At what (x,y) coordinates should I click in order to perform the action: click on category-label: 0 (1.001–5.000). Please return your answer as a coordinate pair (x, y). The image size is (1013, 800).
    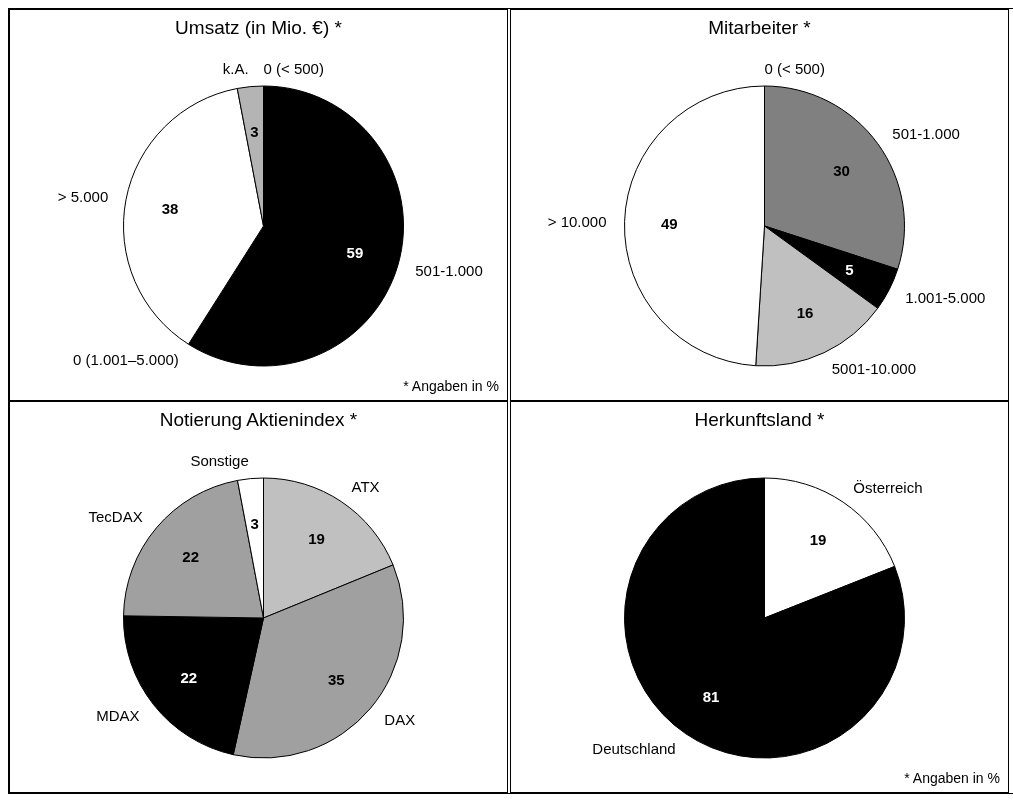
    Looking at the image, I should click on (125, 359).